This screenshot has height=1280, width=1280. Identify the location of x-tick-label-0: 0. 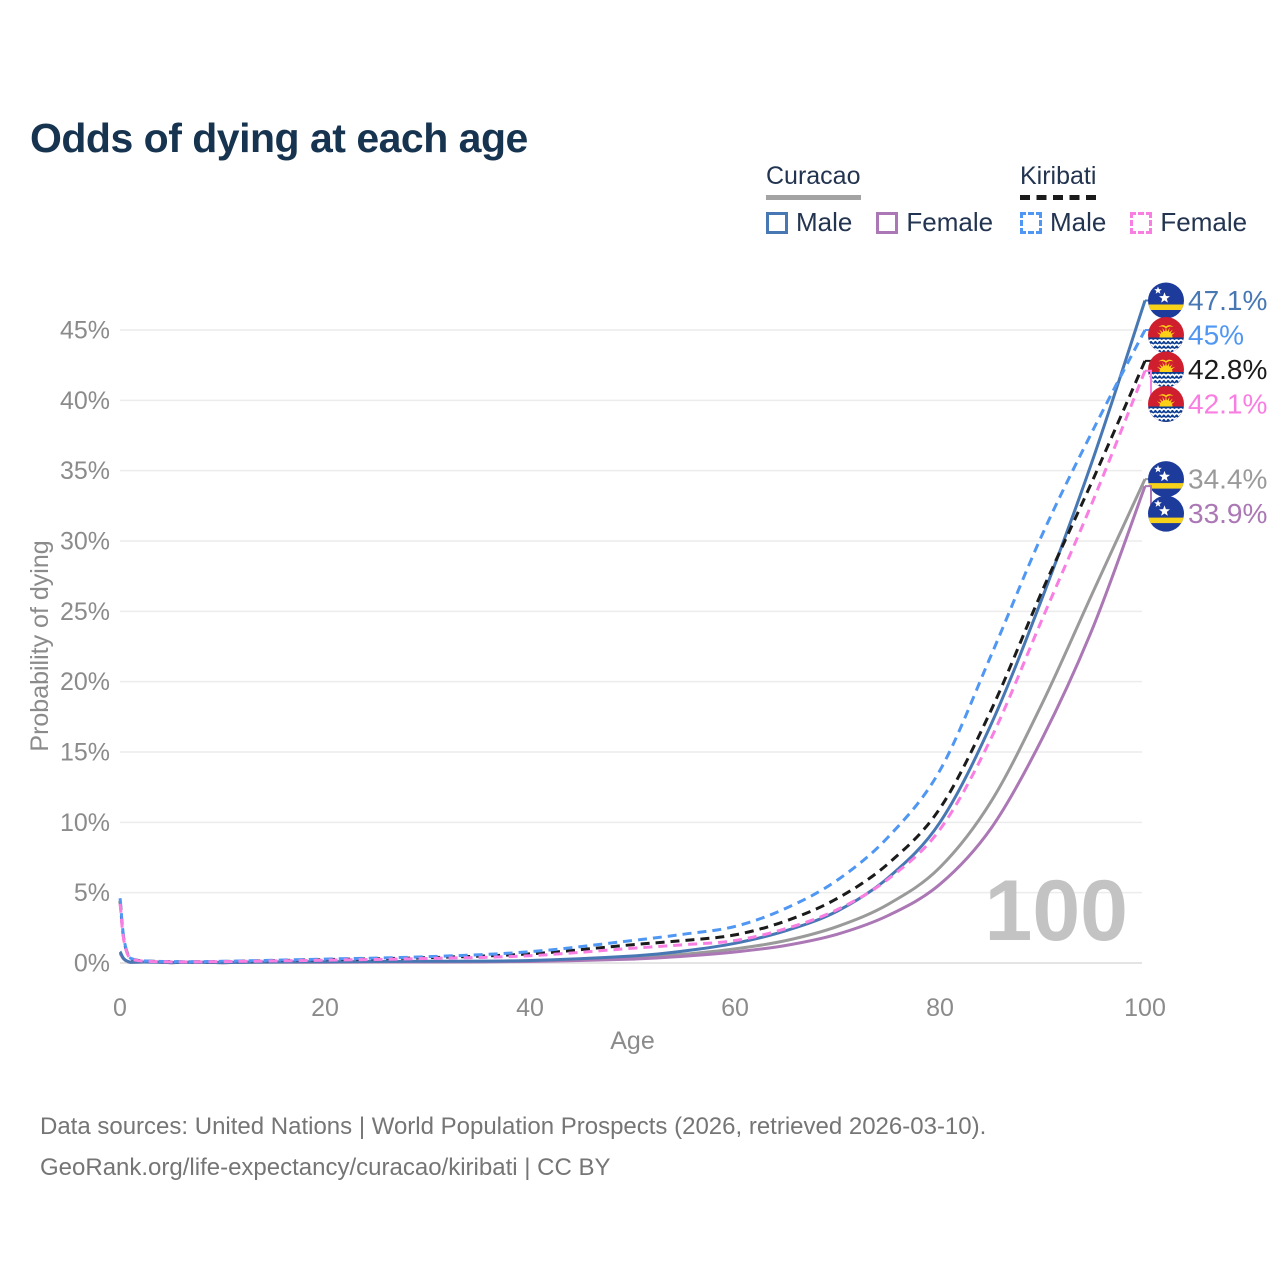
(120, 1008).